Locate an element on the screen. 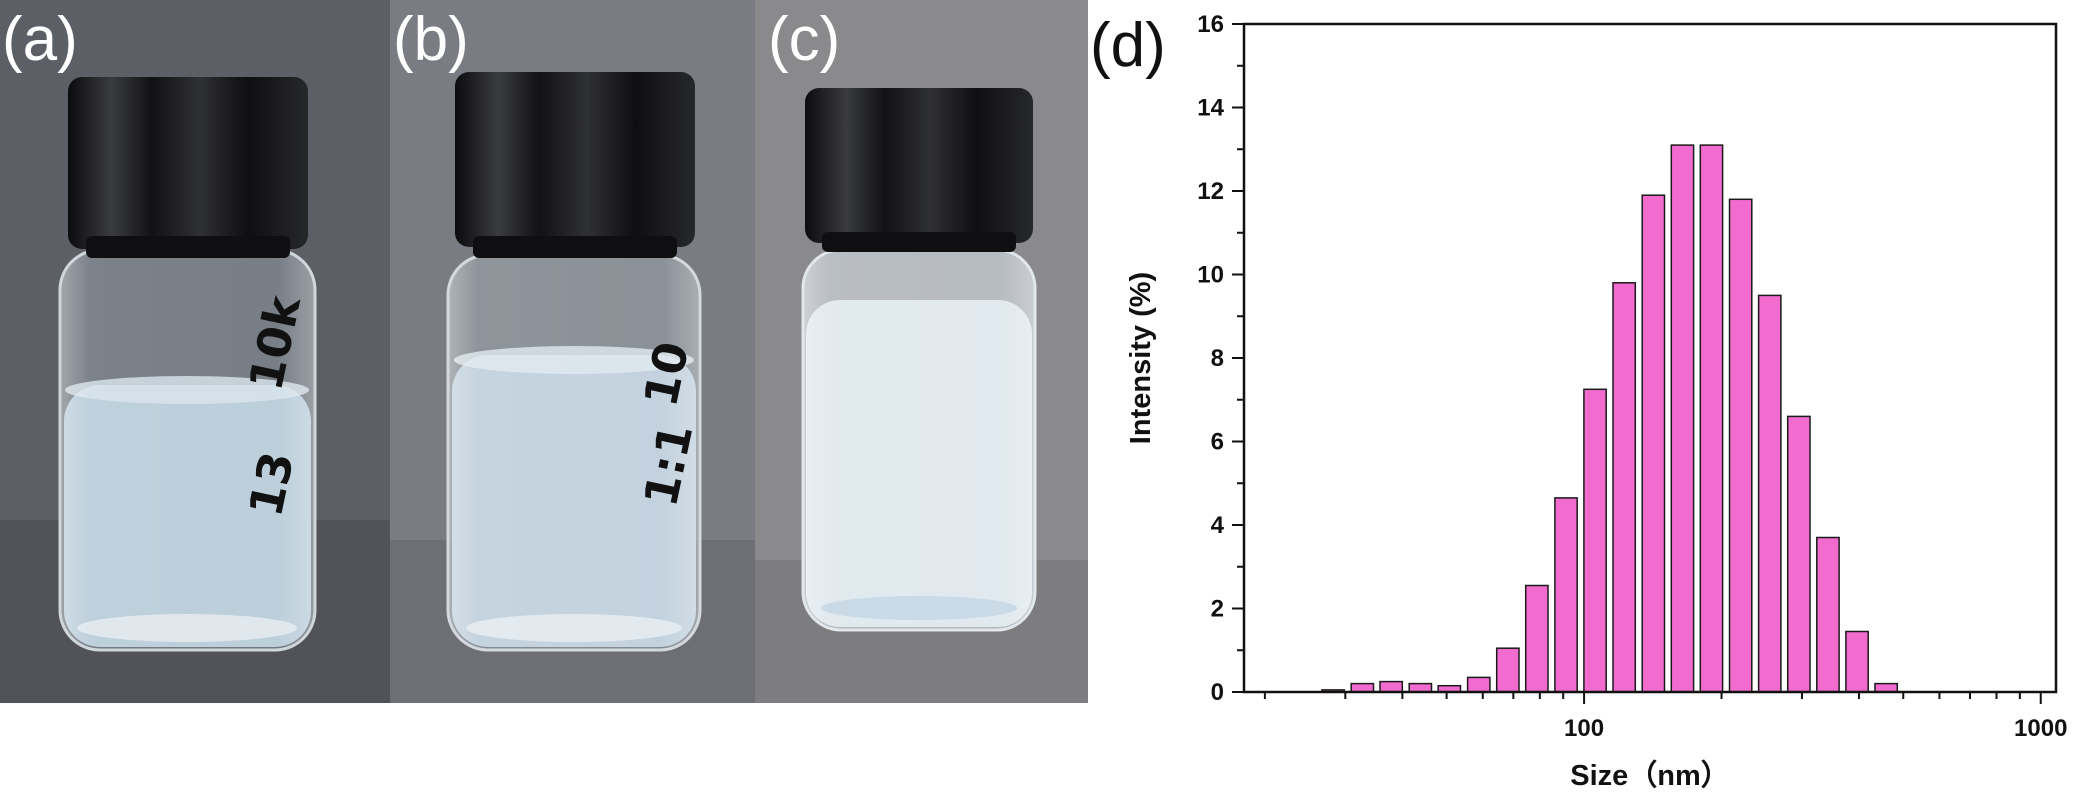 Image resolution: width=2088 pixels, height=796 pixels. vial-marking-a2: 13 is located at coordinates (271, 484).